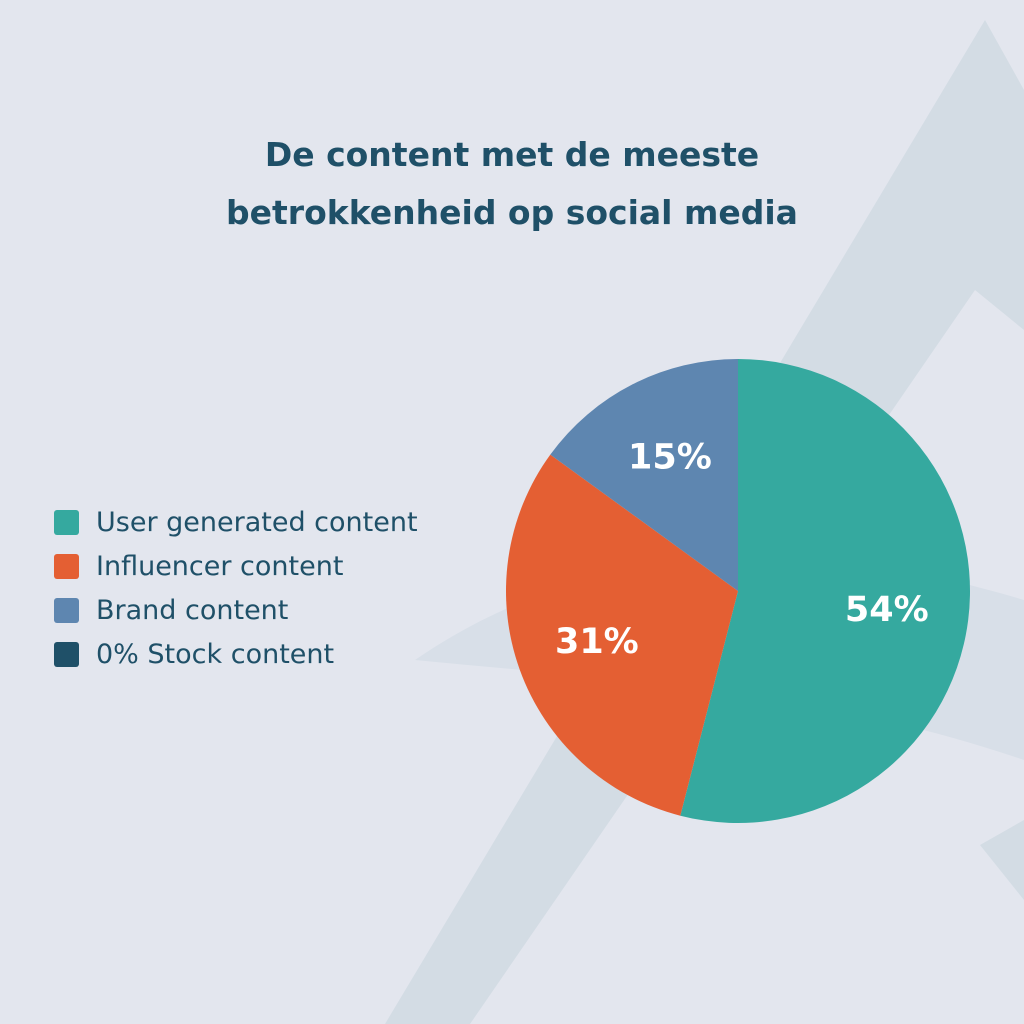 Image resolution: width=1024 pixels, height=1024 pixels. What do you see at coordinates (1002, 860) in the screenshot?
I see `background-logo-right-stroke` at bounding box center [1002, 860].